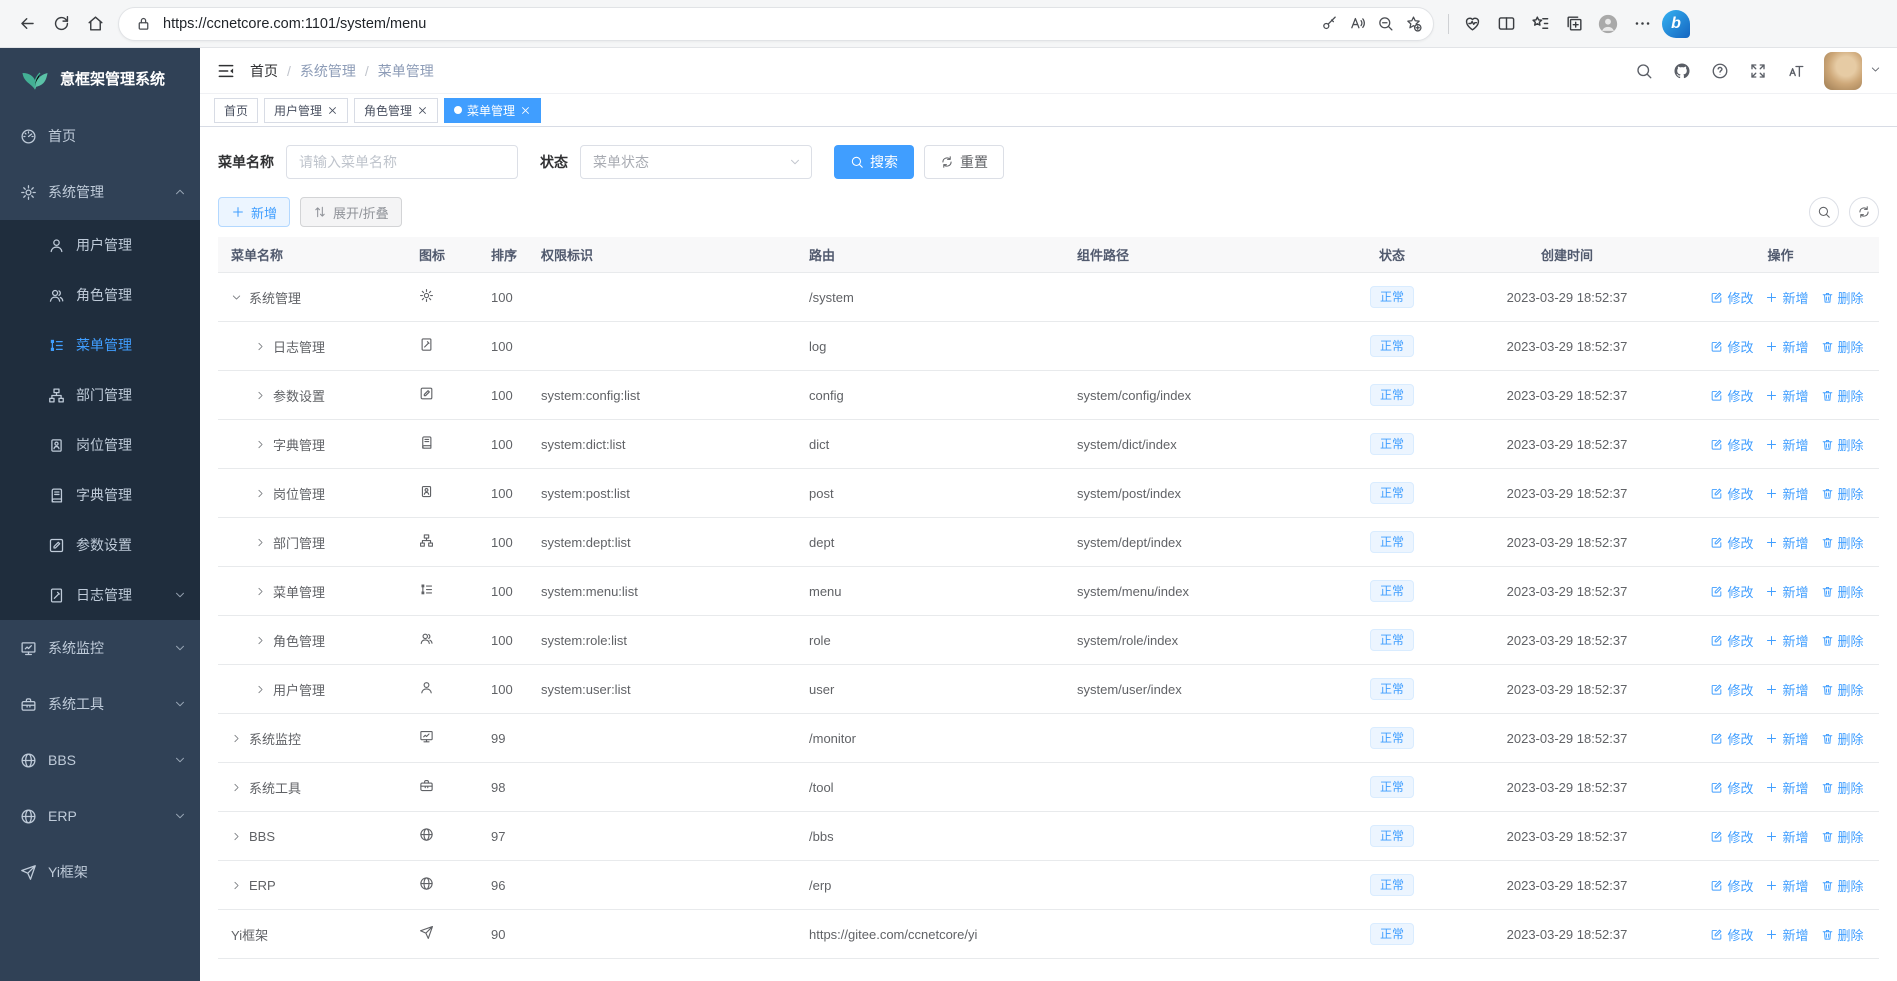  Describe the element at coordinates (1357, 24) in the screenshot. I see `read-aloud-icon` at that location.